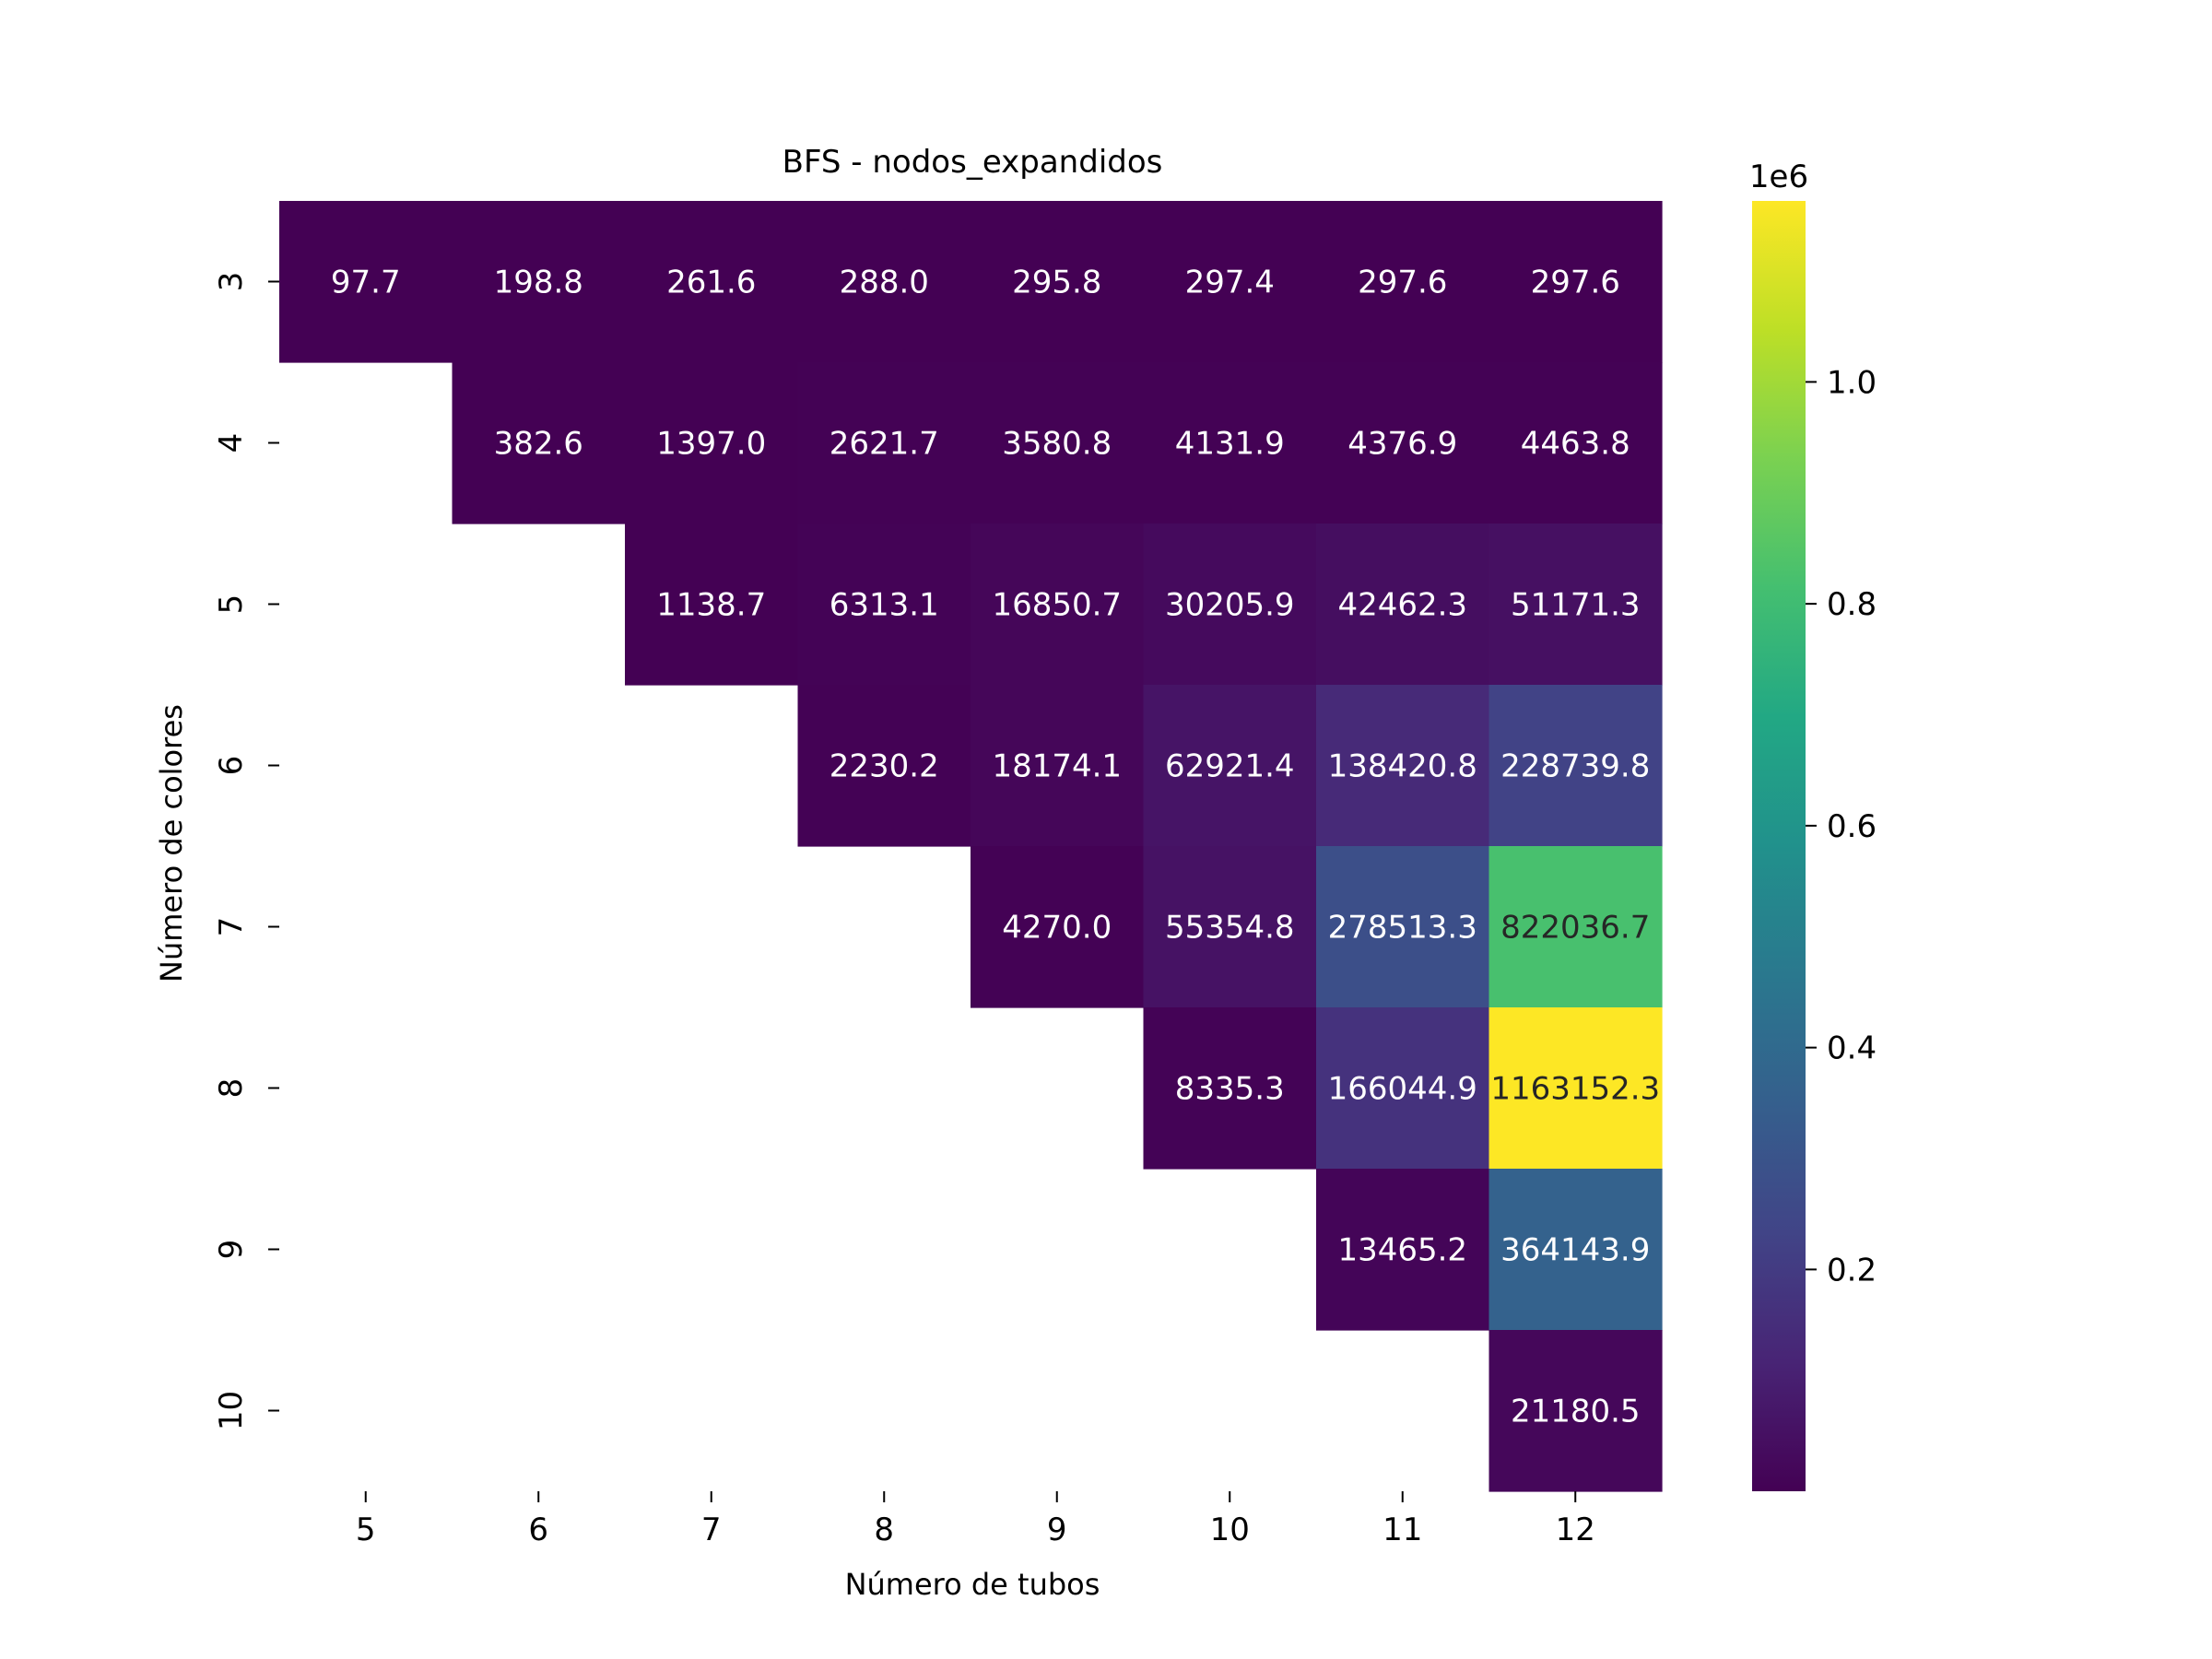 The image size is (2212, 1659). I want to click on cell-value-label: 3580.8, so click(1057, 444).